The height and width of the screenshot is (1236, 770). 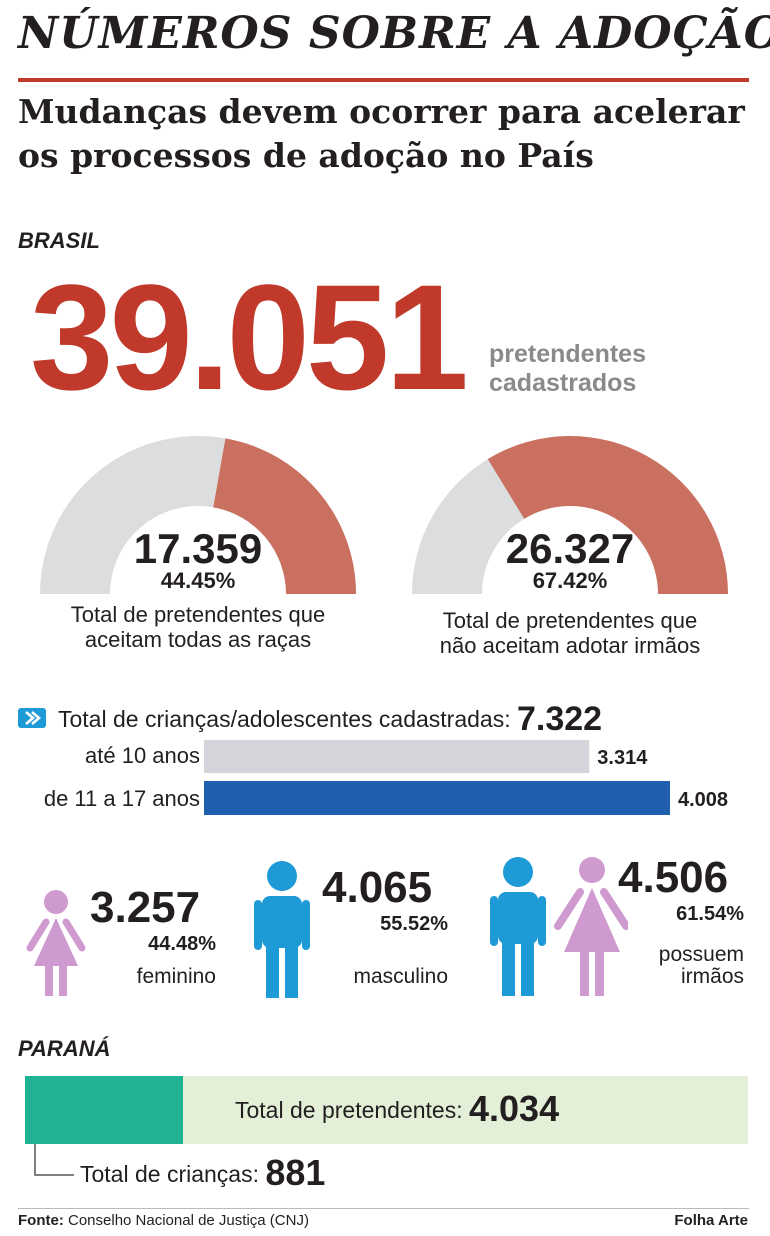 What do you see at coordinates (198, 614) in the screenshot?
I see `gauge-caption-races-line-1: Total de pretendentes que` at bounding box center [198, 614].